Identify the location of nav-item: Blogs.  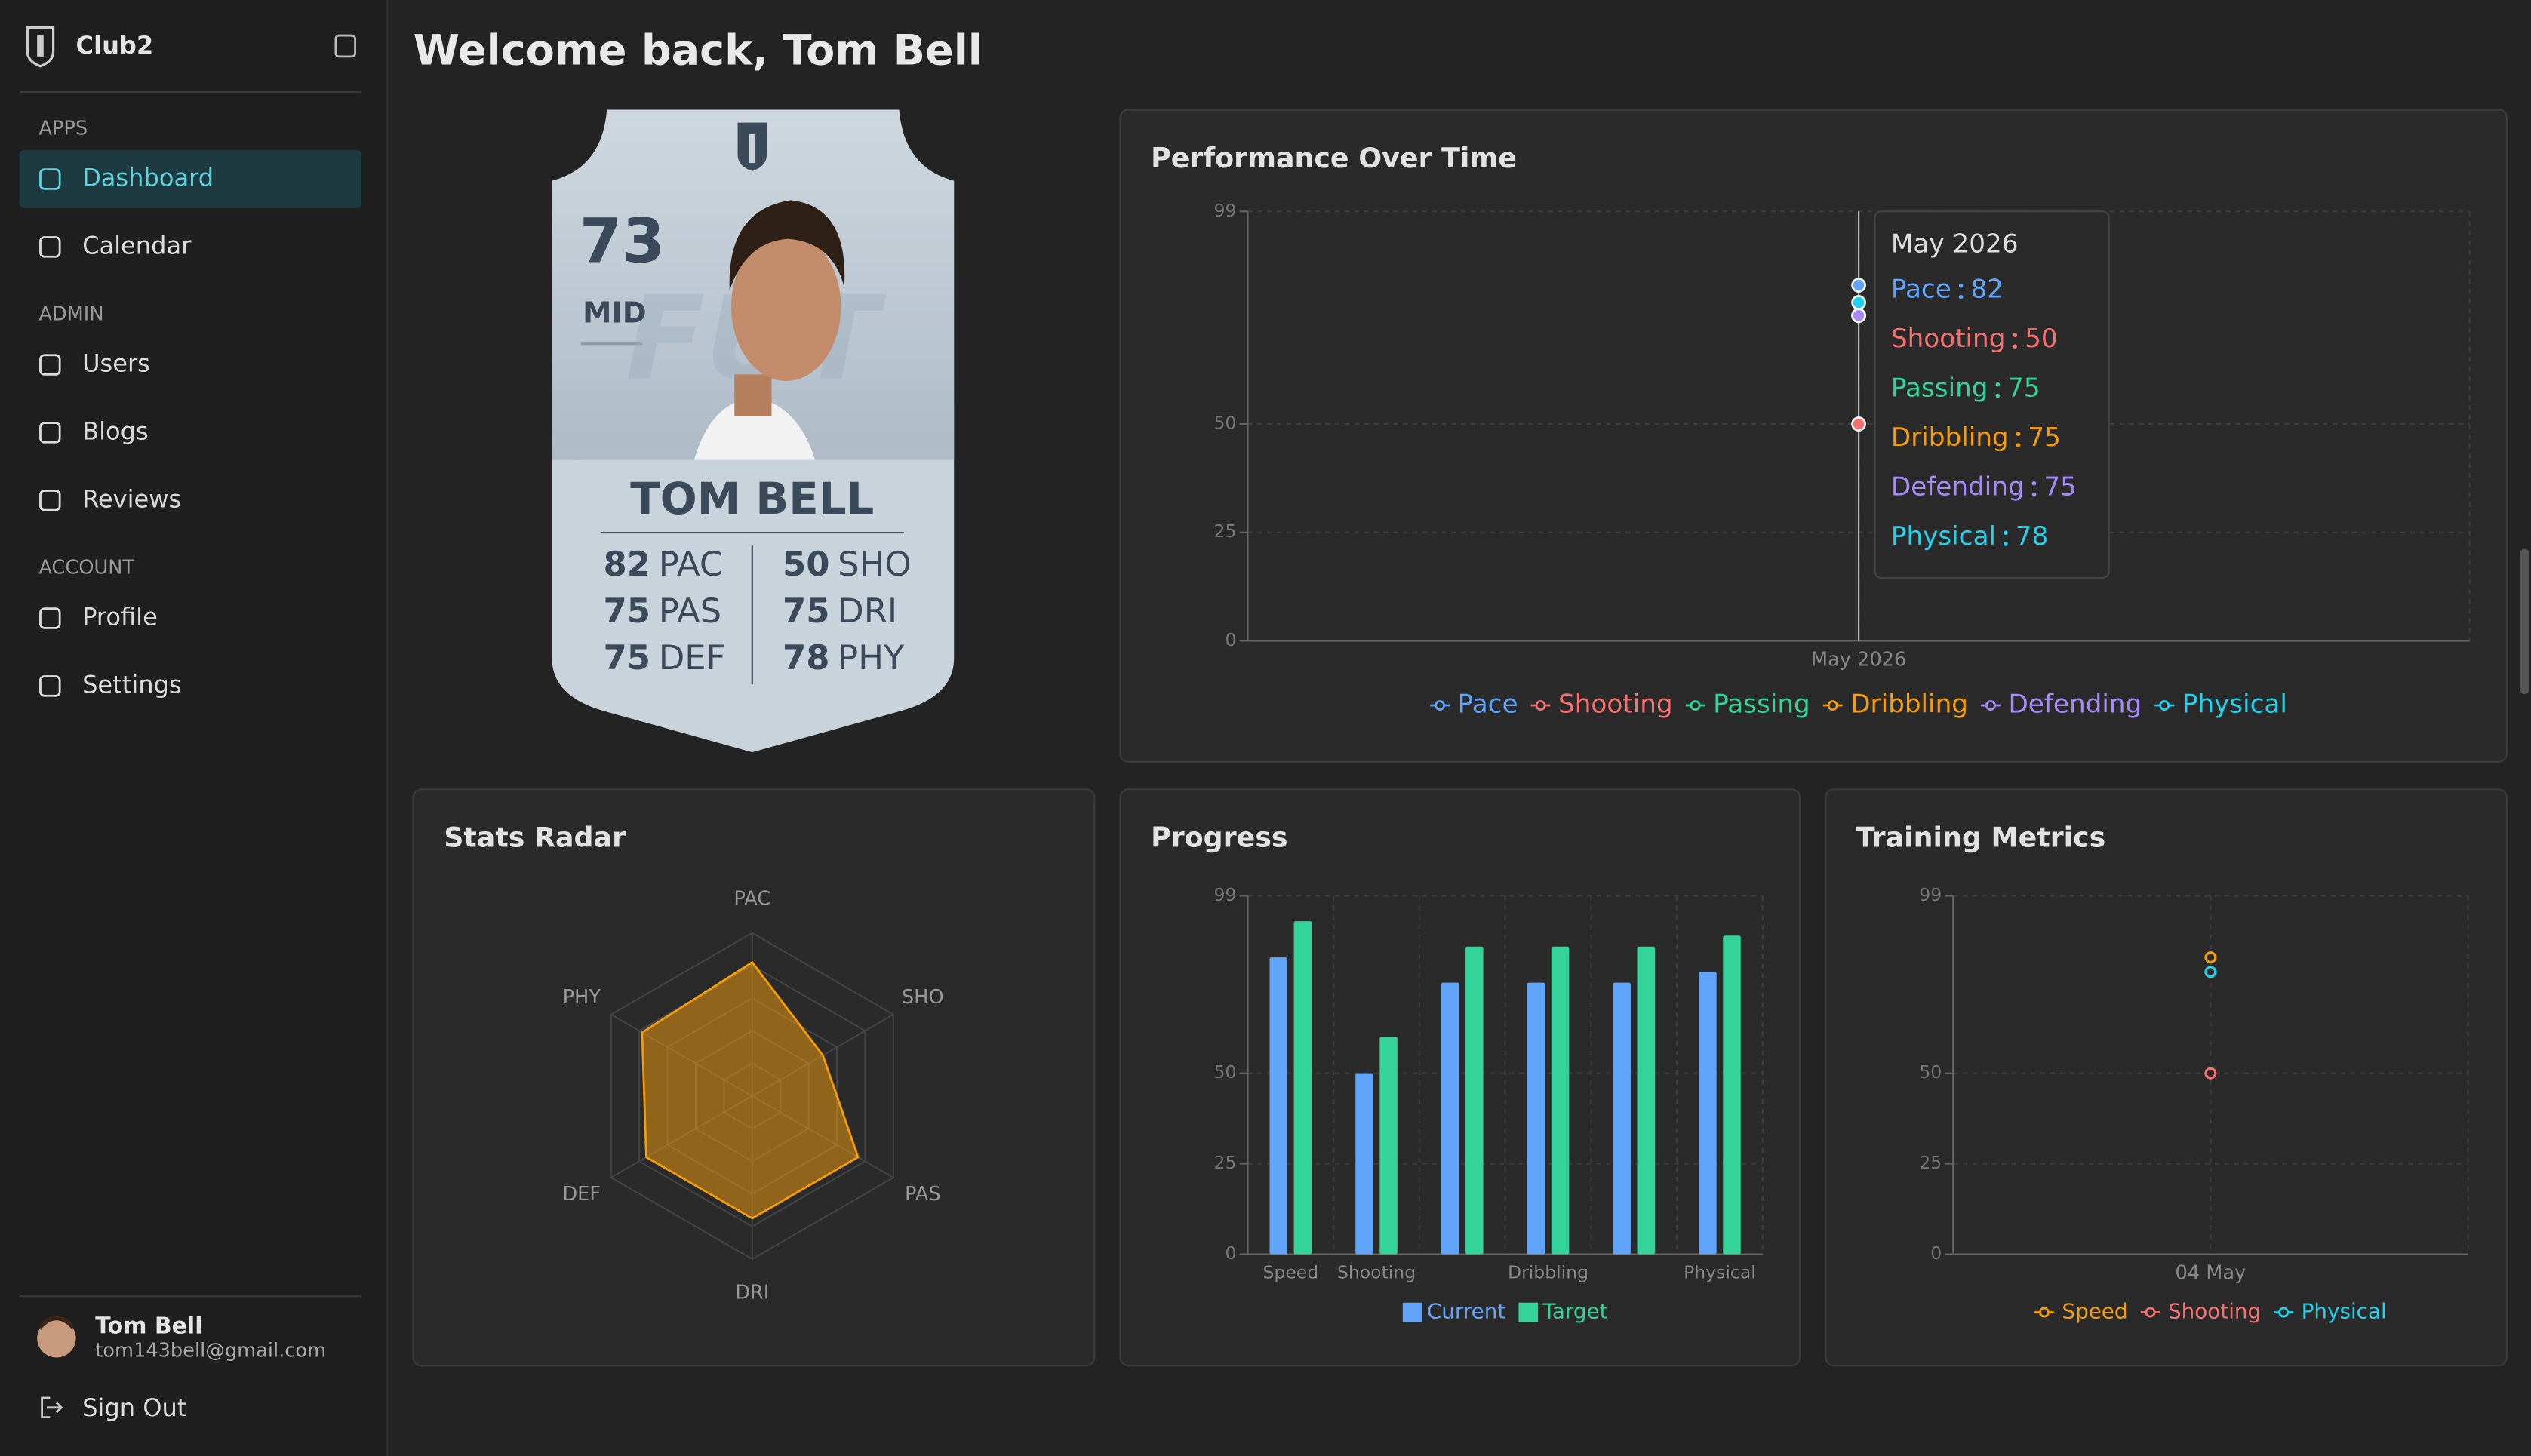
(94, 430).